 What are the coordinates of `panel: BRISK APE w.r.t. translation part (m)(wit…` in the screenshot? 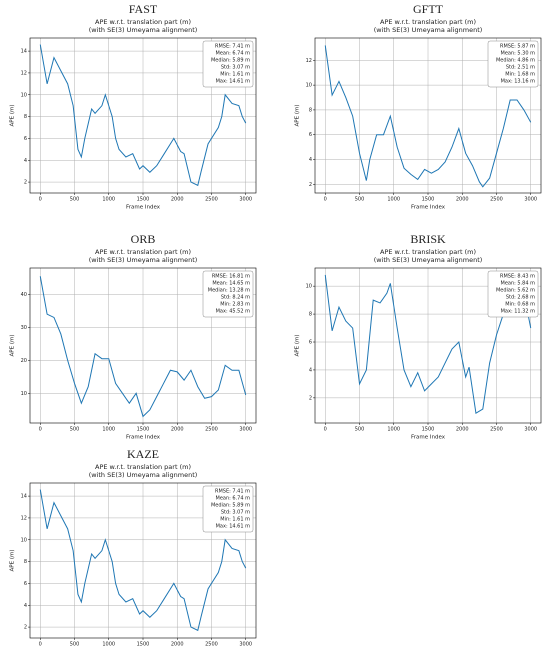 It's located at (418, 336).